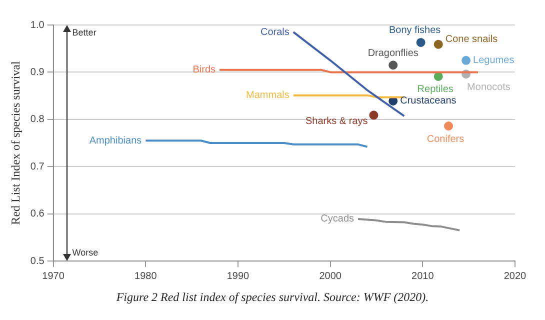  Describe the element at coordinates (515, 276) in the screenshot. I see `x-tick-label: 2020` at that location.